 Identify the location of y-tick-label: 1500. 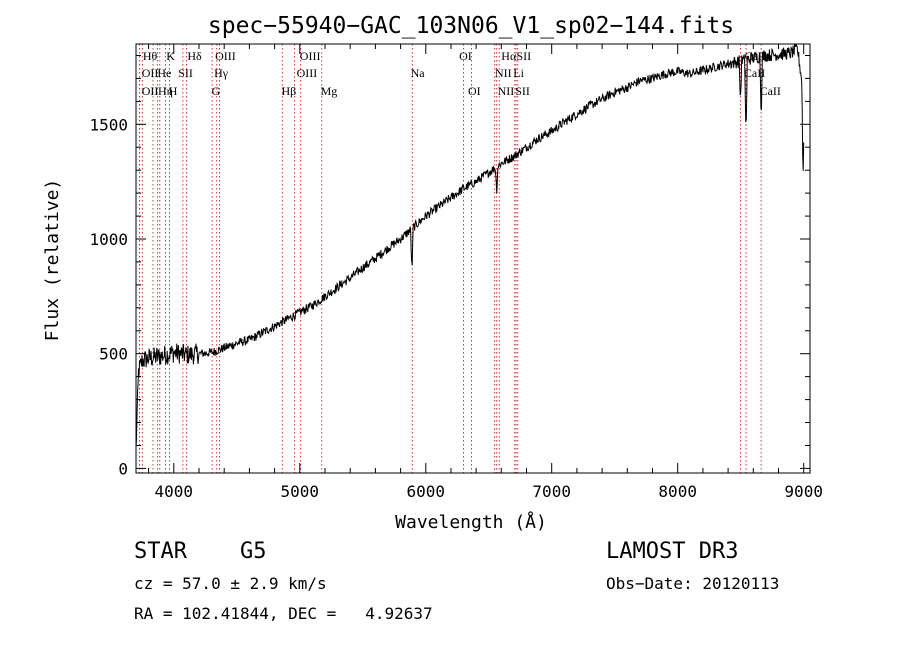
(108, 124).